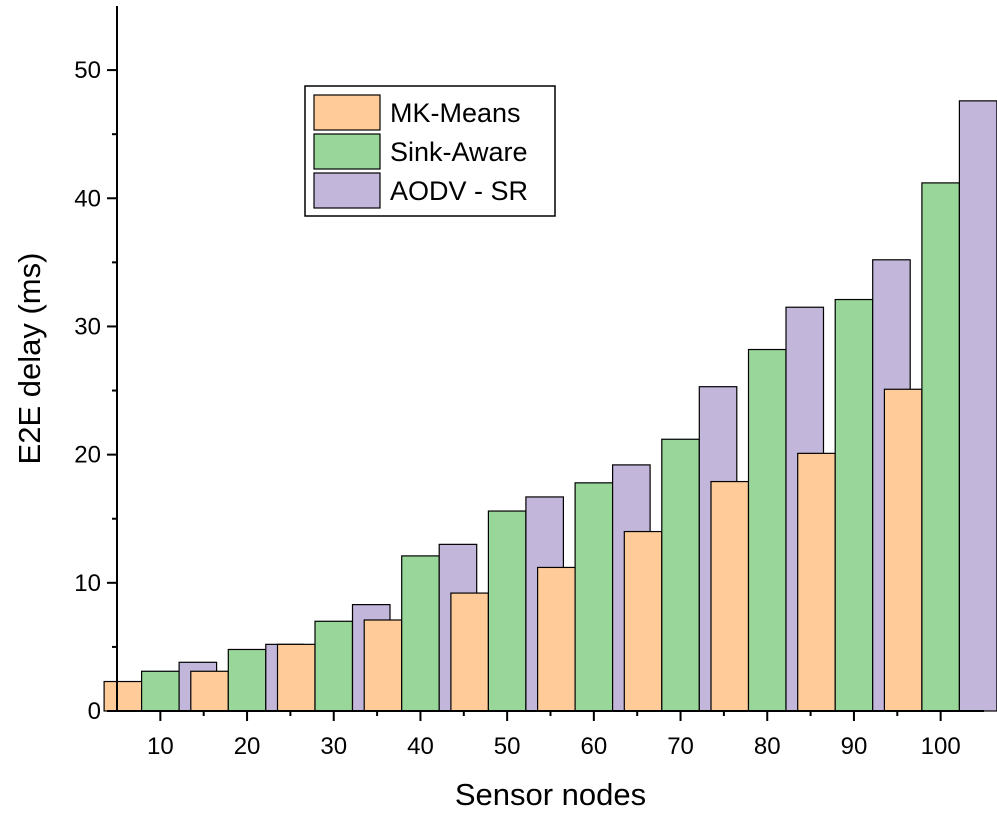 This screenshot has height=823, width=997. What do you see at coordinates (680, 746) in the screenshot?
I see `x-tick-label-70: 70` at bounding box center [680, 746].